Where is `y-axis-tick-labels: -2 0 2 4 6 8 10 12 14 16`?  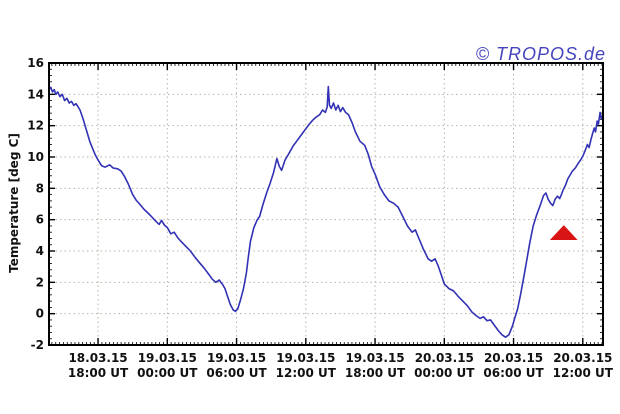 y-axis-tick-labels: -2 0 2 4 6 8 10 12 14 16 is located at coordinates (35, 204).